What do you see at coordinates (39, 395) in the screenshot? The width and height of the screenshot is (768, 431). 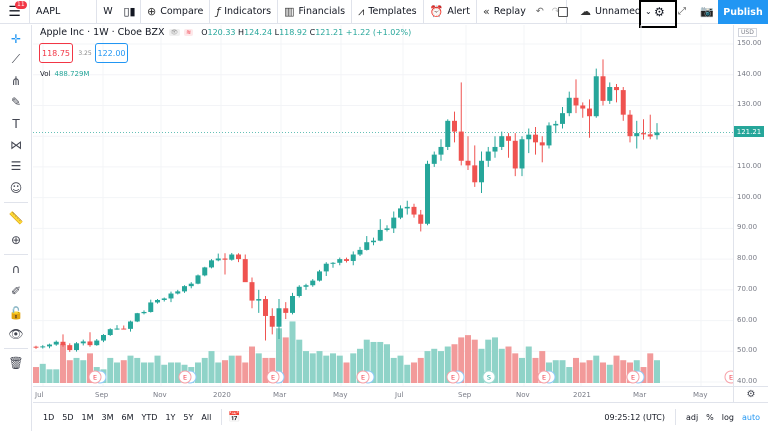 I see `time-tick: Jul` at bounding box center [39, 395].